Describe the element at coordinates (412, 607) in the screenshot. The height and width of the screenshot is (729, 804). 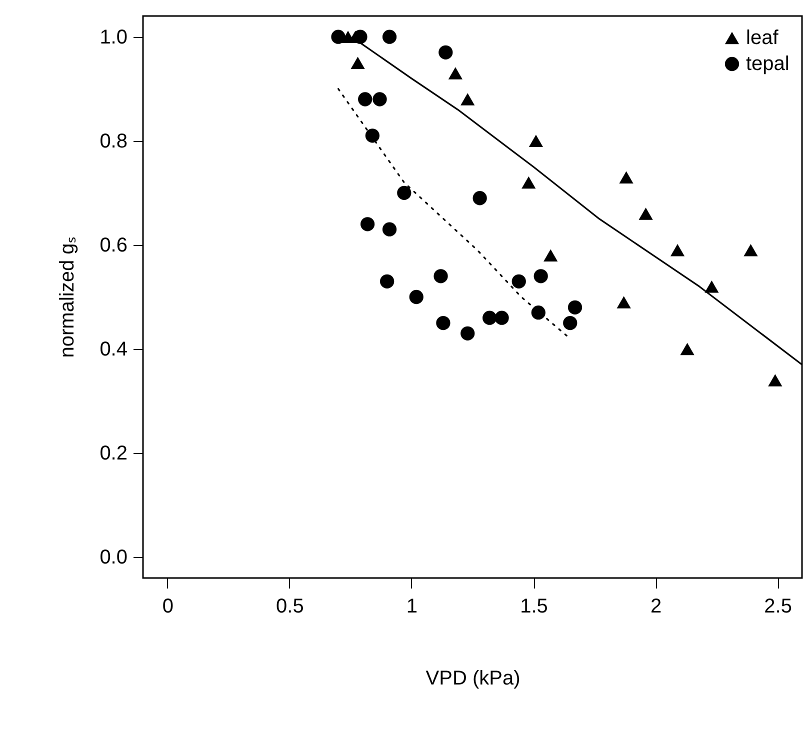
I see `x-tick-label: 1` at that location.